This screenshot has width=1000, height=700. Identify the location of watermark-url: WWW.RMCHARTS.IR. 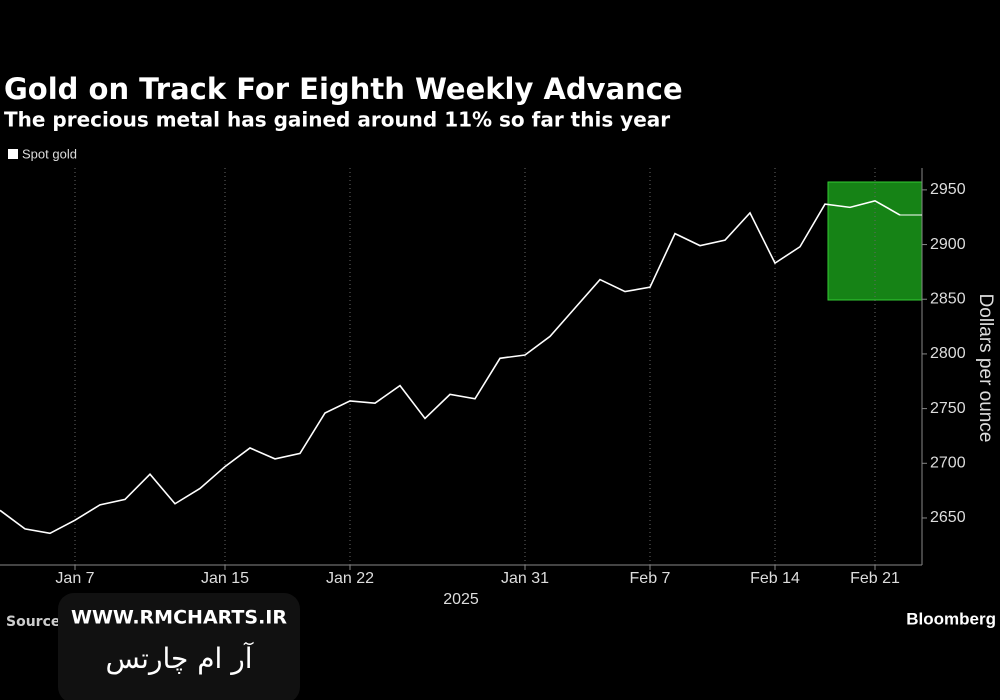
(179, 618).